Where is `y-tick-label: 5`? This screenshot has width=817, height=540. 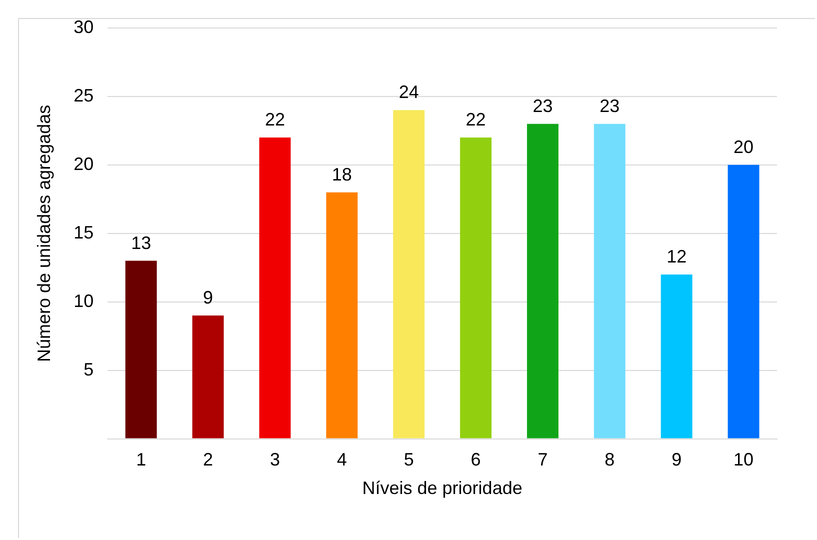 y-tick-label: 5 is located at coordinates (89, 369).